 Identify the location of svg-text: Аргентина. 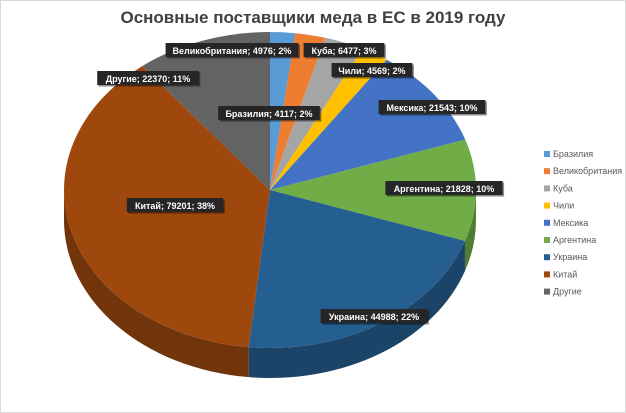
(574, 240).